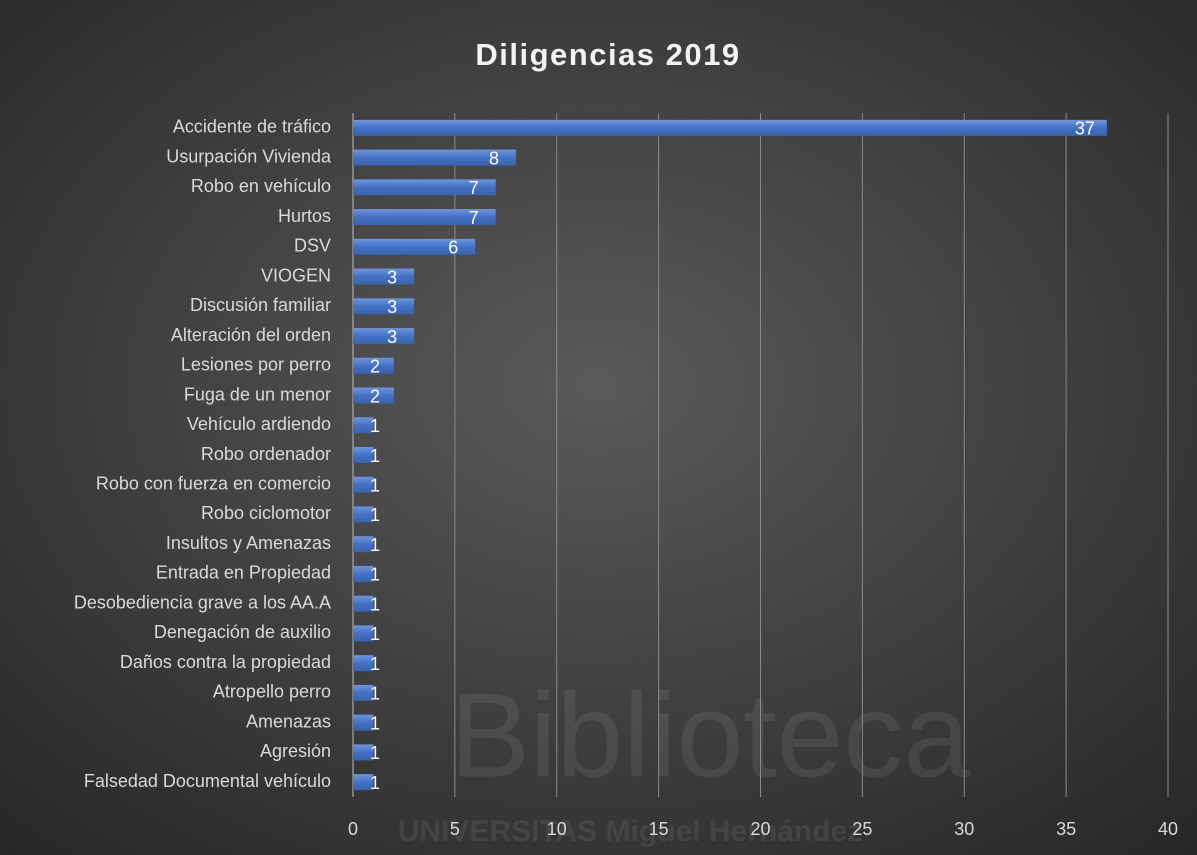 Image resolution: width=1197 pixels, height=855 pixels. What do you see at coordinates (630, 831) in the screenshot?
I see `watermark-subtitle: UNIVERSITAS Miguel Hernández` at bounding box center [630, 831].